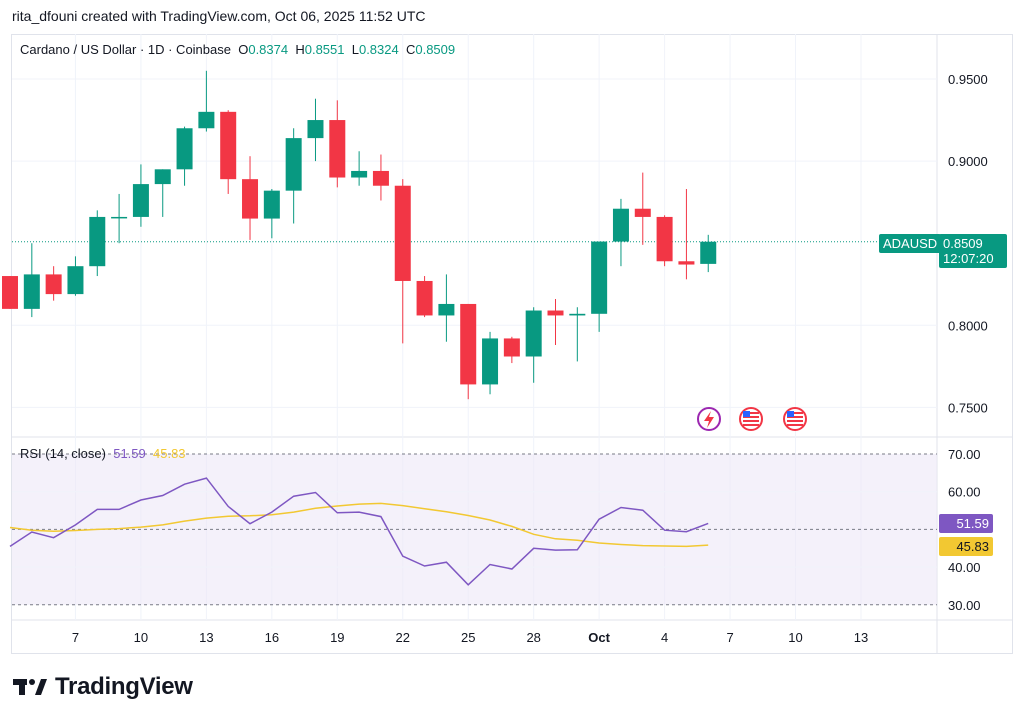 The width and height of the screenshot is (1024, 721). What do you see at coordinates (533, 637) in the screenshot?
I see `time-tick-label: 28` at bounding box center [533, 637].